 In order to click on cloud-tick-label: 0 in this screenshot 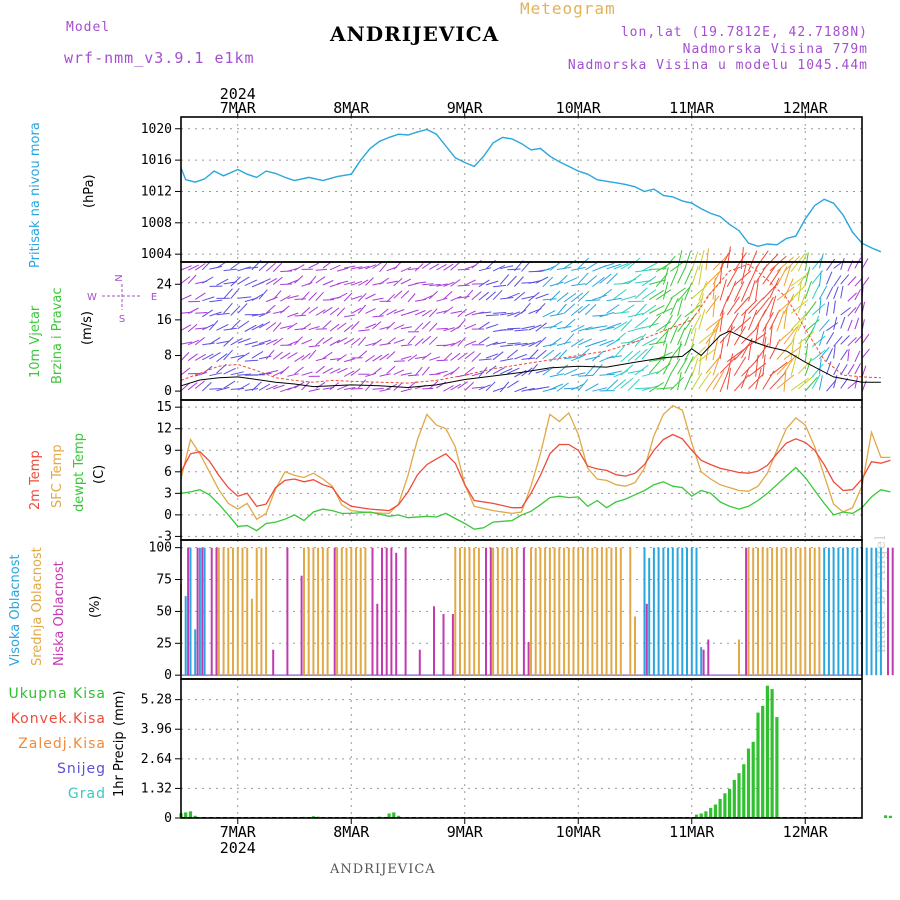, I will do `click(168, 675)`.